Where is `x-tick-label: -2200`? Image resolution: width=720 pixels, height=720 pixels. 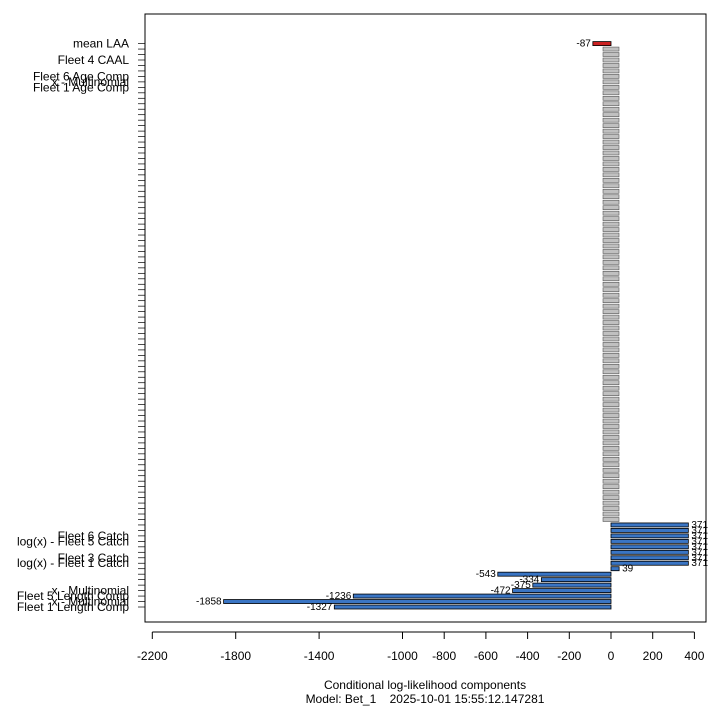 x-tick-label: -2200 is located at coordinates (152, 656).